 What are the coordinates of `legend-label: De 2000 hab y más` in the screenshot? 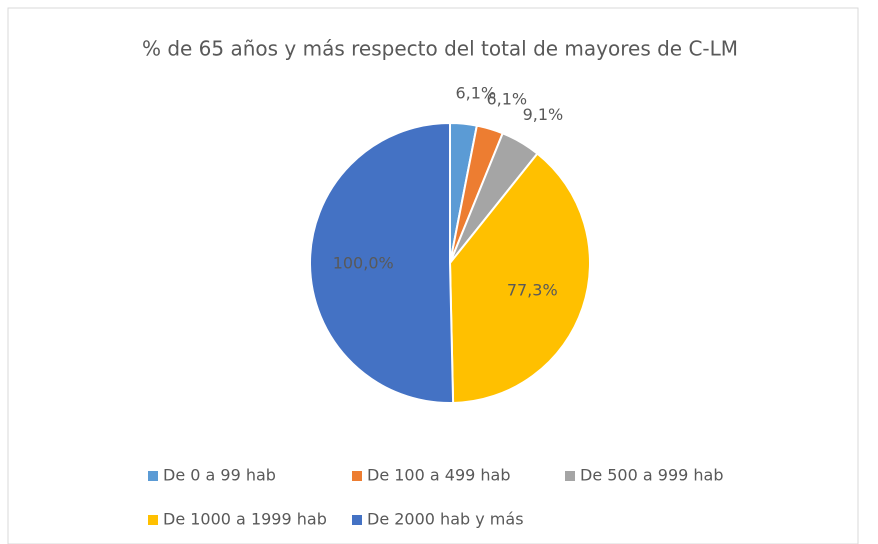 It's located at (445, 519).